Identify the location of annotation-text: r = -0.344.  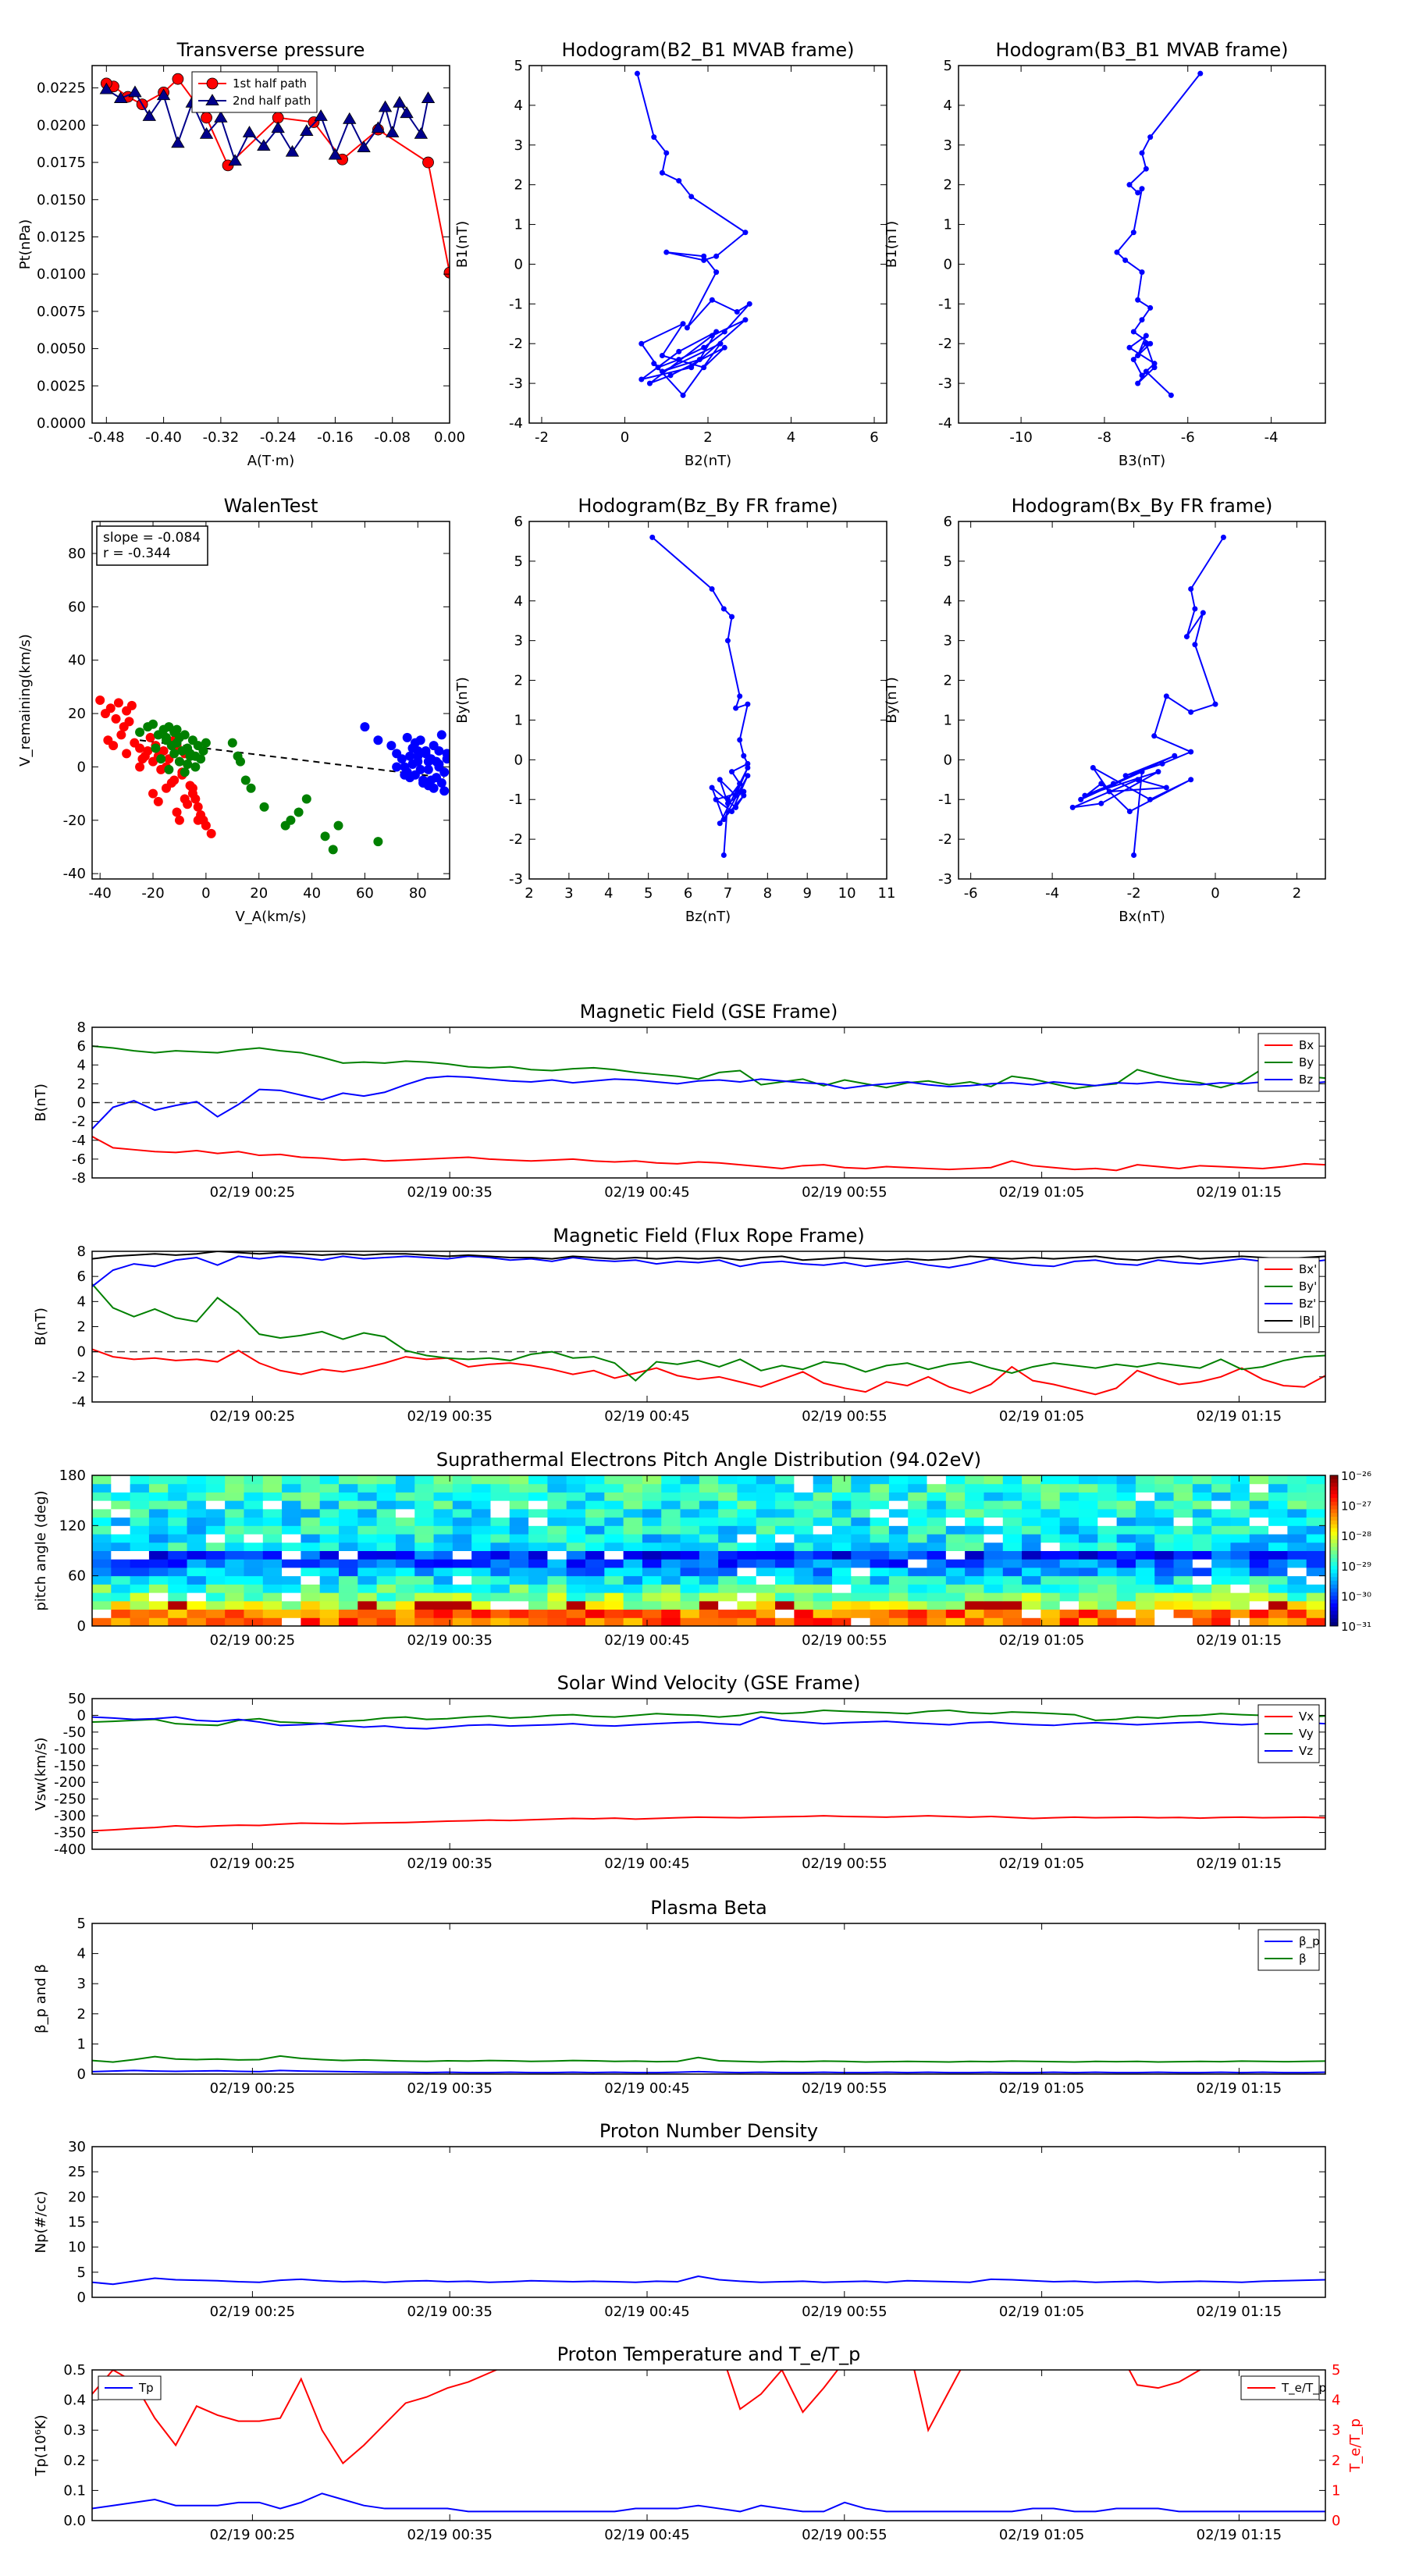
(137, 553).